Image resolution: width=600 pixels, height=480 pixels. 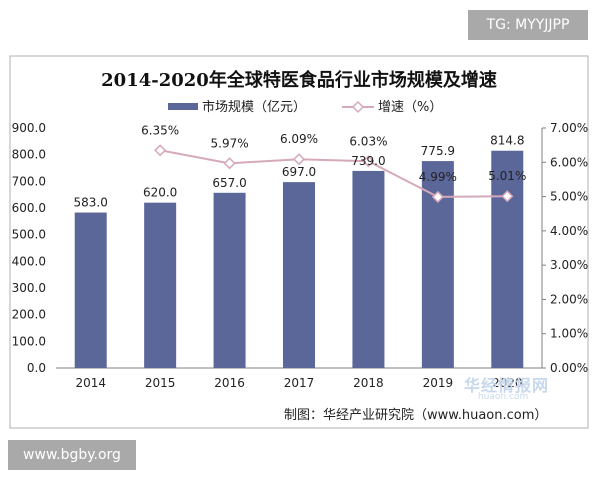 I want to click on legend: 市场规模（亿元） 增速（%）, so click(x=305, y=107).